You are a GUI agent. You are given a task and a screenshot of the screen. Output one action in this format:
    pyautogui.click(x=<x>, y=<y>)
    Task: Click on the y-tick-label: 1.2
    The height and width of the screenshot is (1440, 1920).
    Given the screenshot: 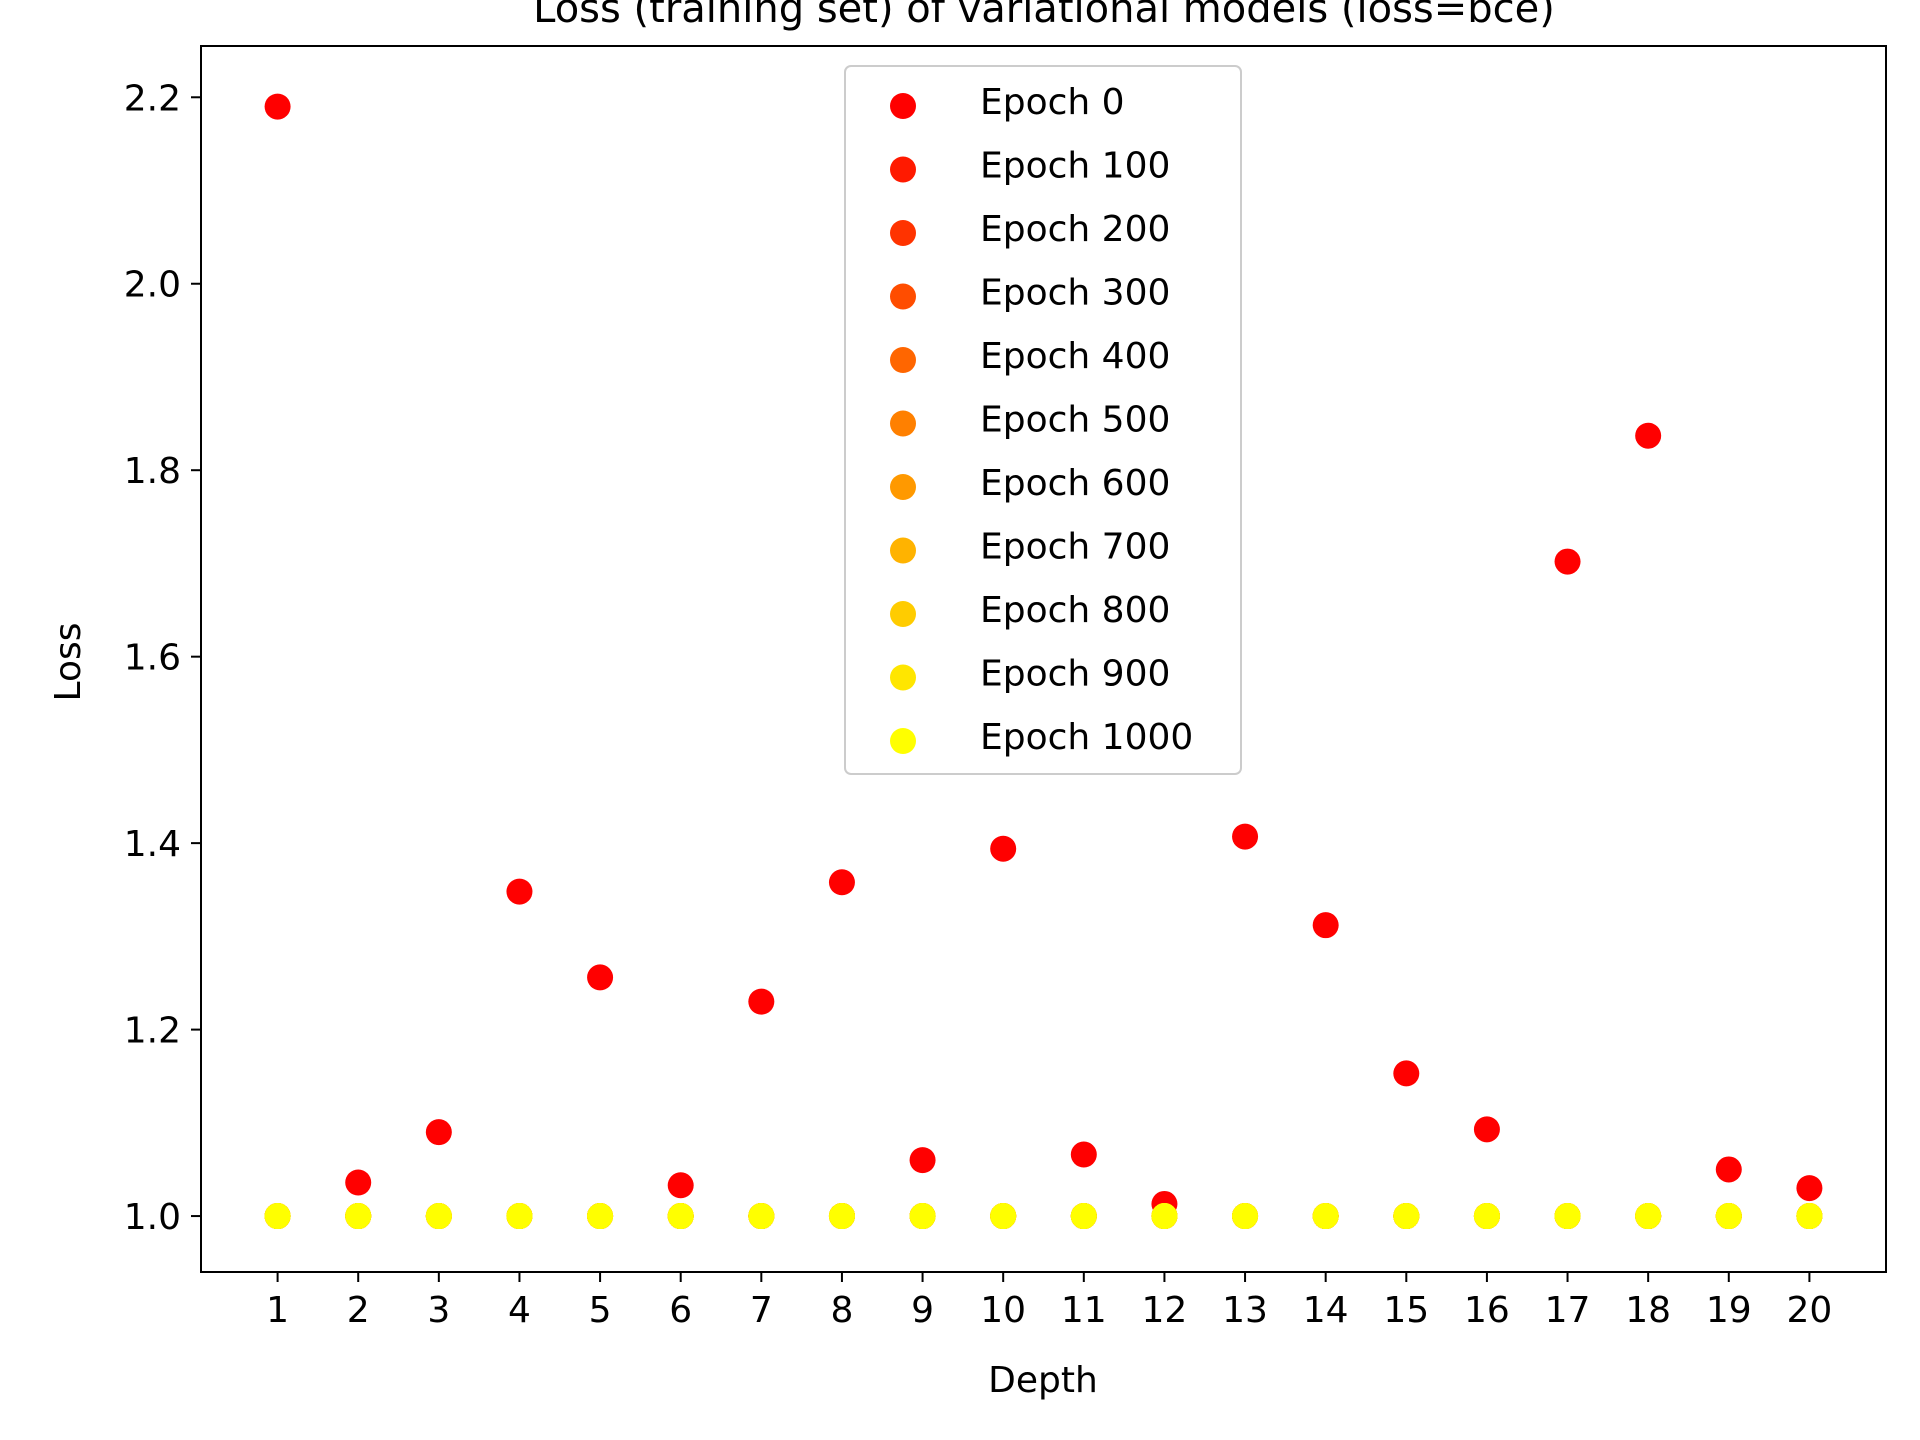 What is the action you would take?
    pyautogui.click(x=152, y=1031)
    